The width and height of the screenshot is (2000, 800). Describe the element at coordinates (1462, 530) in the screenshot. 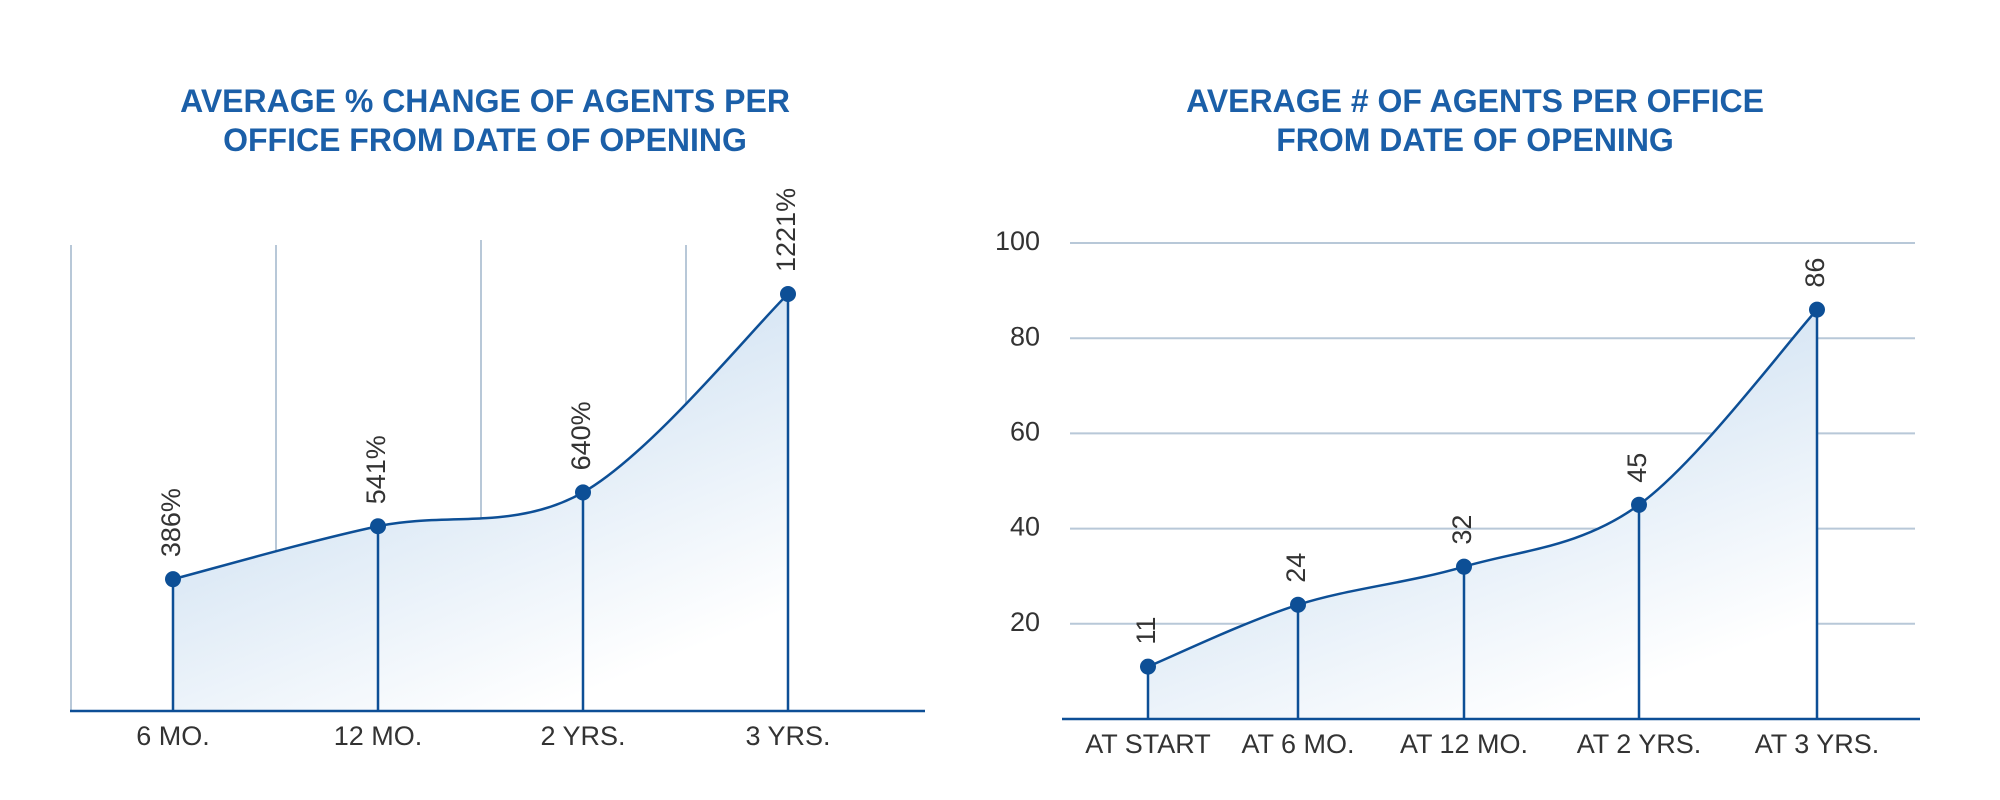

I see `value-label: 32` at that location.